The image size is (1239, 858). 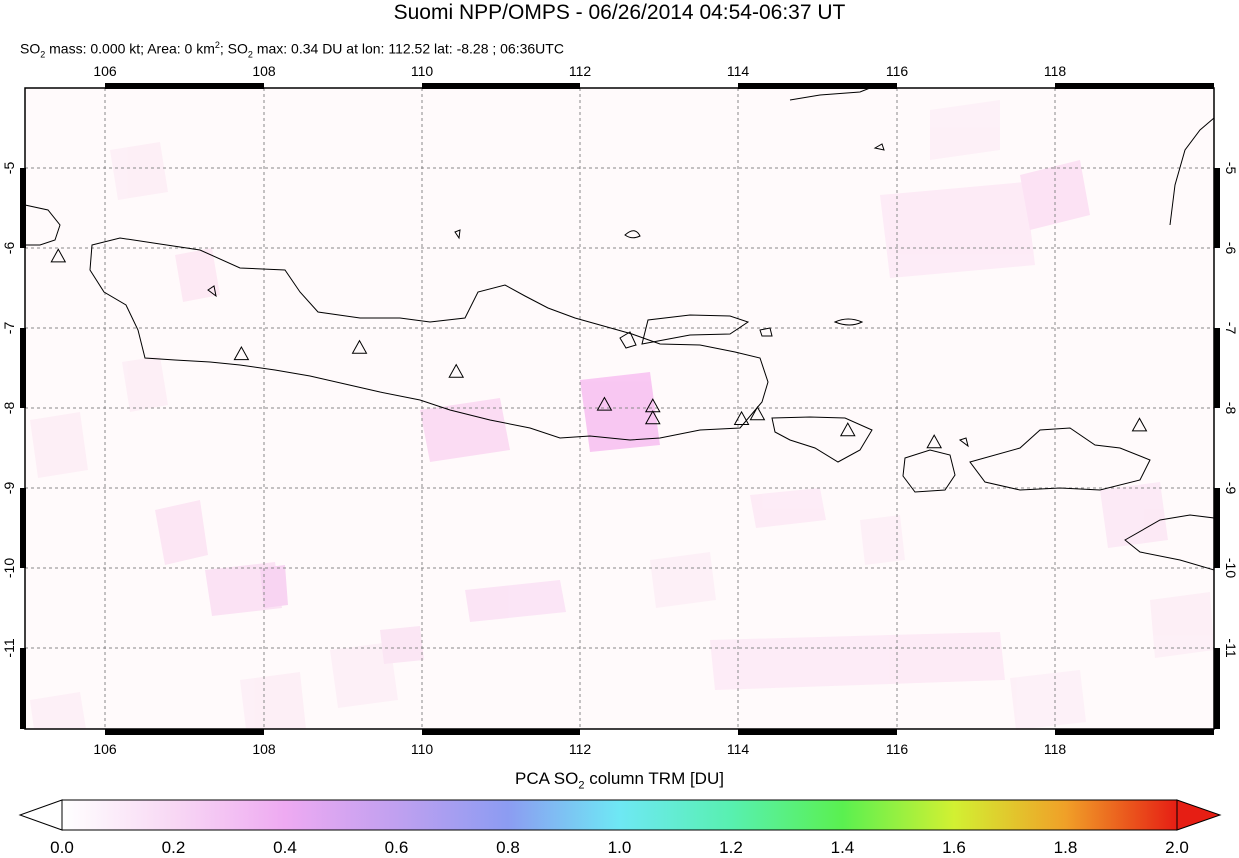 I want to click on java-coast, so click(x=429, y=339).